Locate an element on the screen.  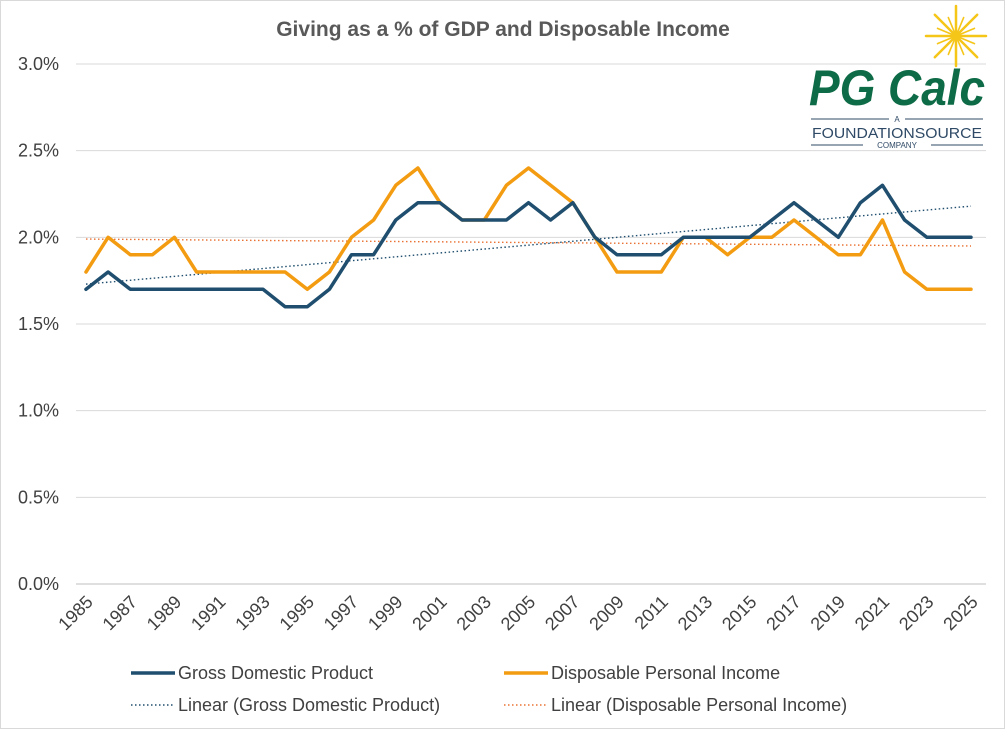
x-tick-label: 1985 is located at coordinates (75, 613).